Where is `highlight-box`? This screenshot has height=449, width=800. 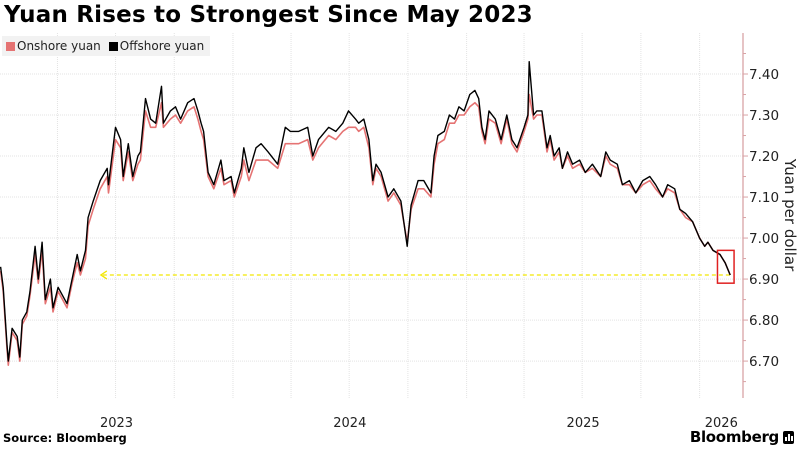 highlight-box is located at coordinates (725, 266).